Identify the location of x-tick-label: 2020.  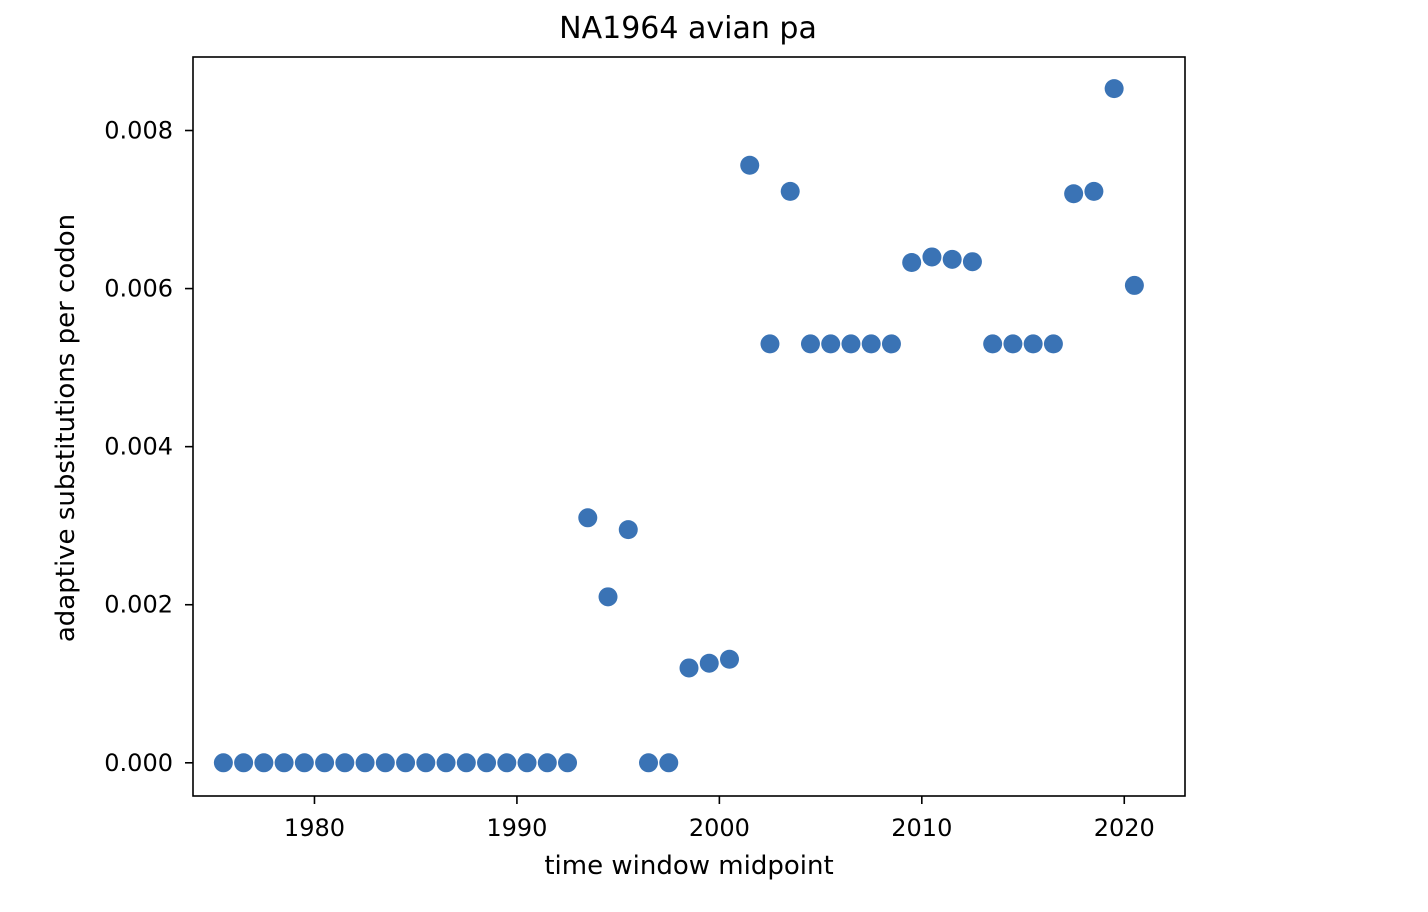
(1124, 828).